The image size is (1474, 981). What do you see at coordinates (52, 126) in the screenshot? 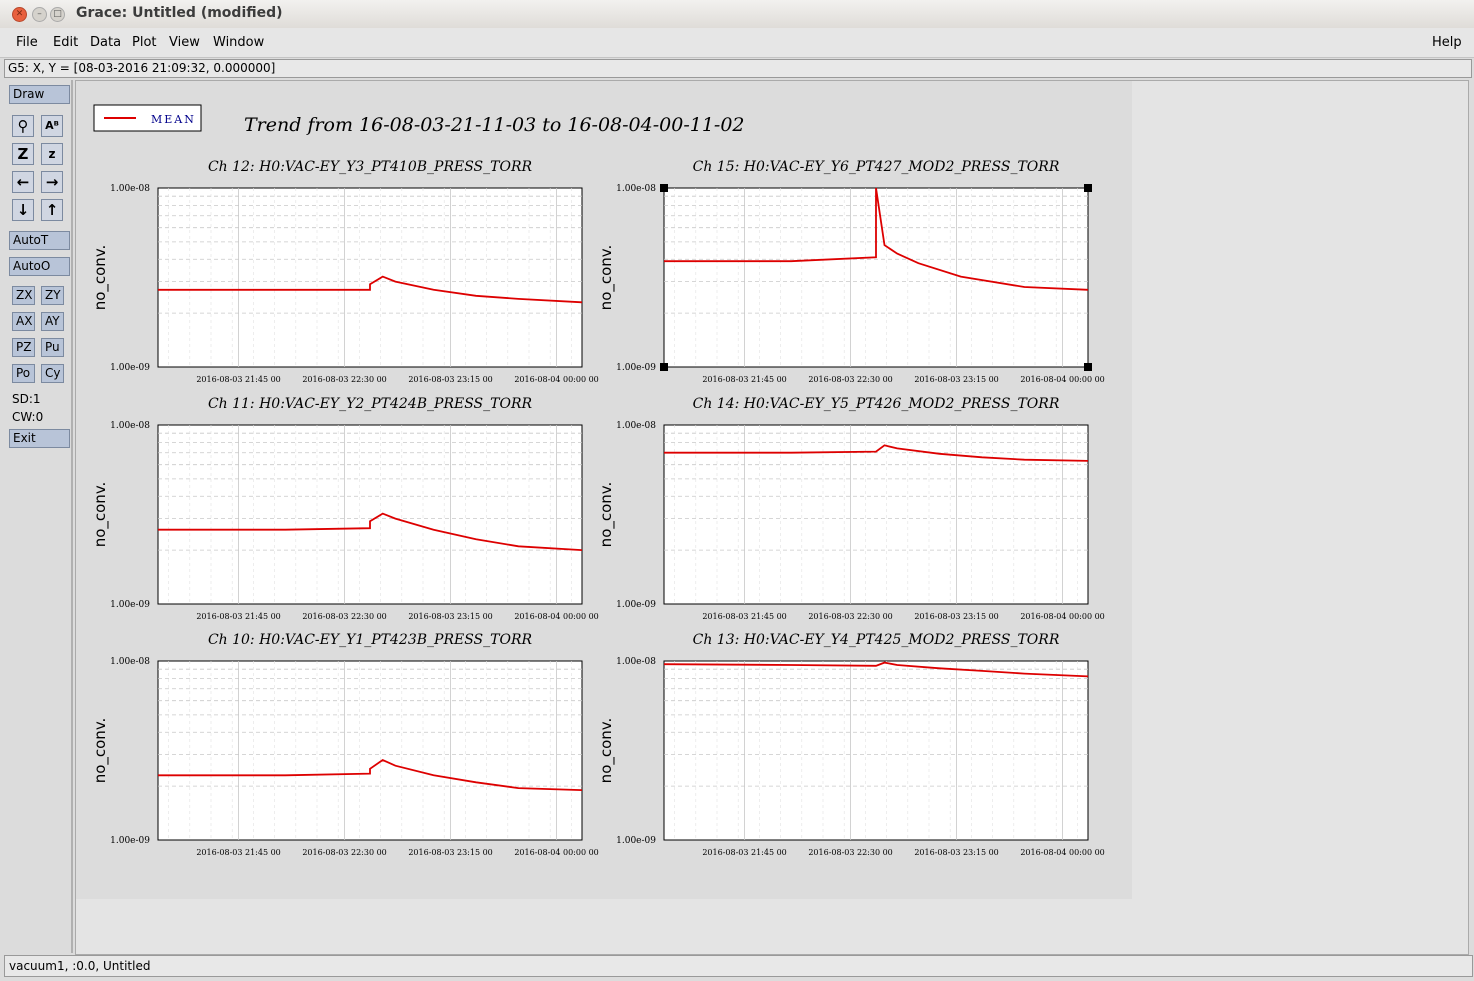
I see `text-annotation-icon: Aᴮ` at bounding box center [52, 126].